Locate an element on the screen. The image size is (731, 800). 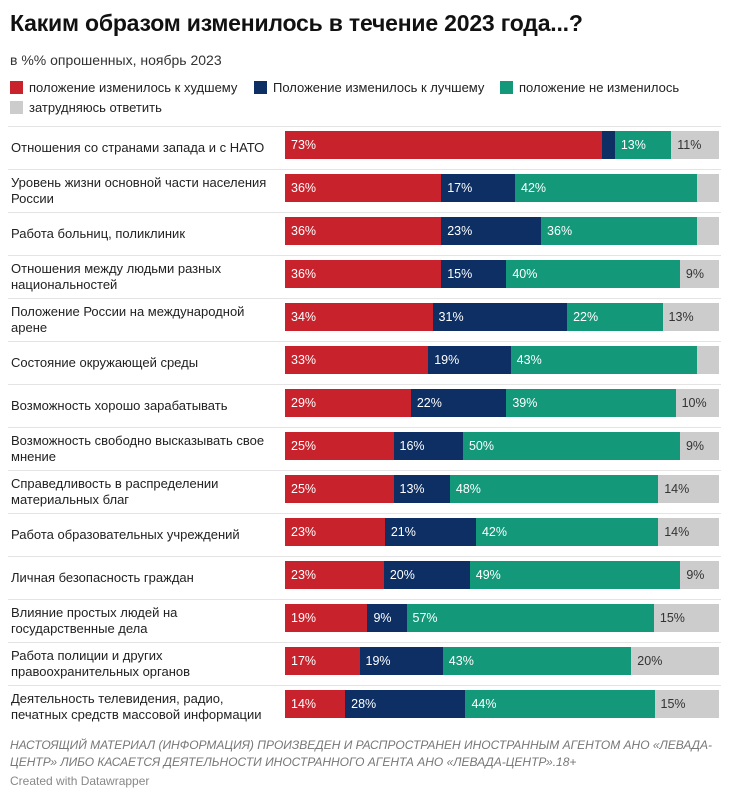
data-label: 49% is located at coordinates (488, 575).